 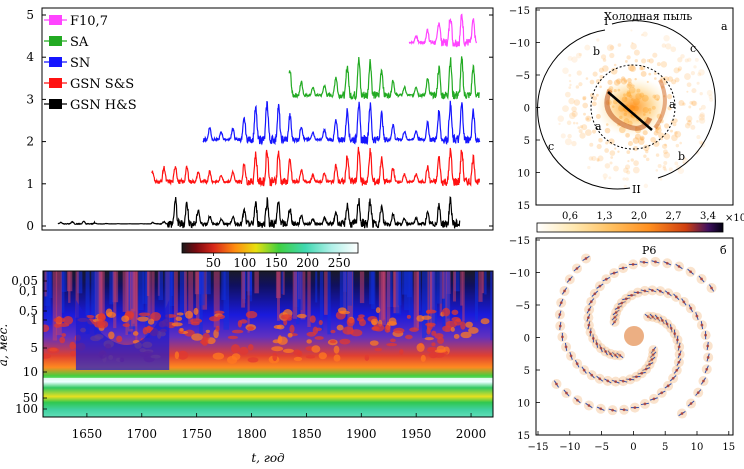 What do you see at coordinates (519, 11) in the screenshot?
I see `galaxy-a-y-tick-label: −15` at bounding box center [519, 11].